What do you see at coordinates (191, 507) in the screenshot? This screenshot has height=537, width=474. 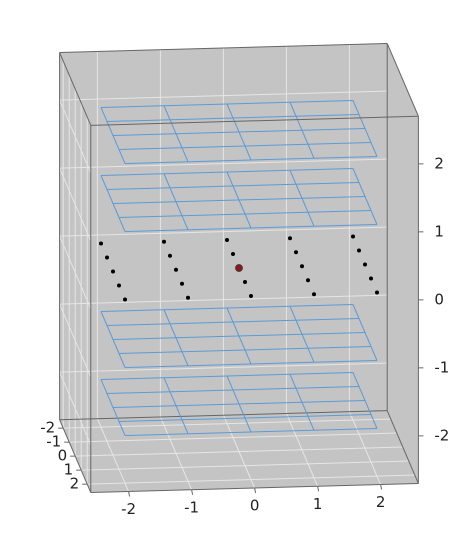 I see `x-tick-label: -1` at bounding box center [191, 507].